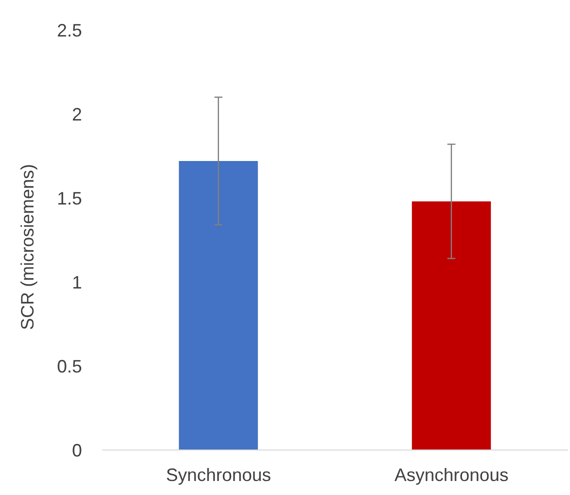 This screenshot has height=495, width=570. Describe the element at coordinates (69, 366) in the screenshot. I see `y-tick-label: 0.5` at that location.